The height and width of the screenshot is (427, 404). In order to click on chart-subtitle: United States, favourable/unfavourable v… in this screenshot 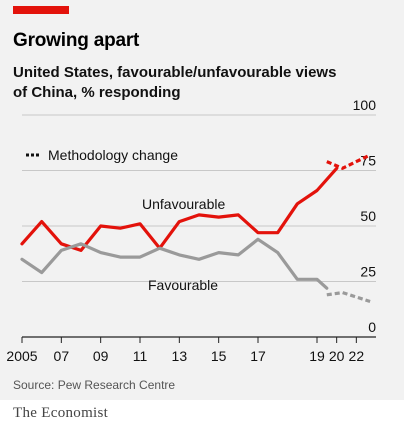, I will do `click(175, 82)`.